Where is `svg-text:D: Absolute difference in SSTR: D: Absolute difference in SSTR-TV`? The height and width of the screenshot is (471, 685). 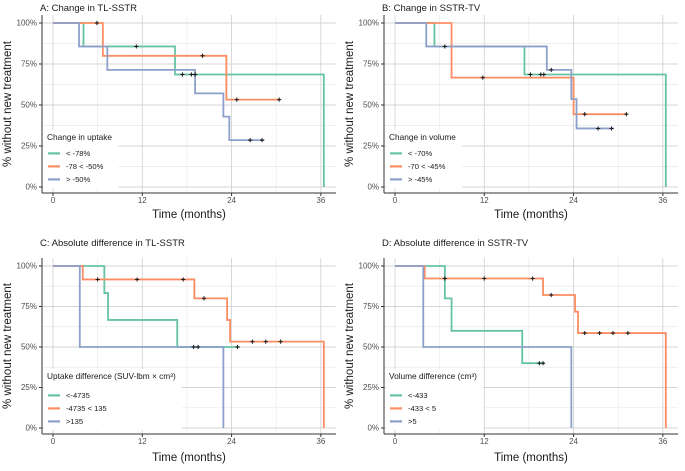 svg-text:D: Absolute difference in SSTR: D: Absolute difference in SSTR-TV is located at coordinates (455, 243).